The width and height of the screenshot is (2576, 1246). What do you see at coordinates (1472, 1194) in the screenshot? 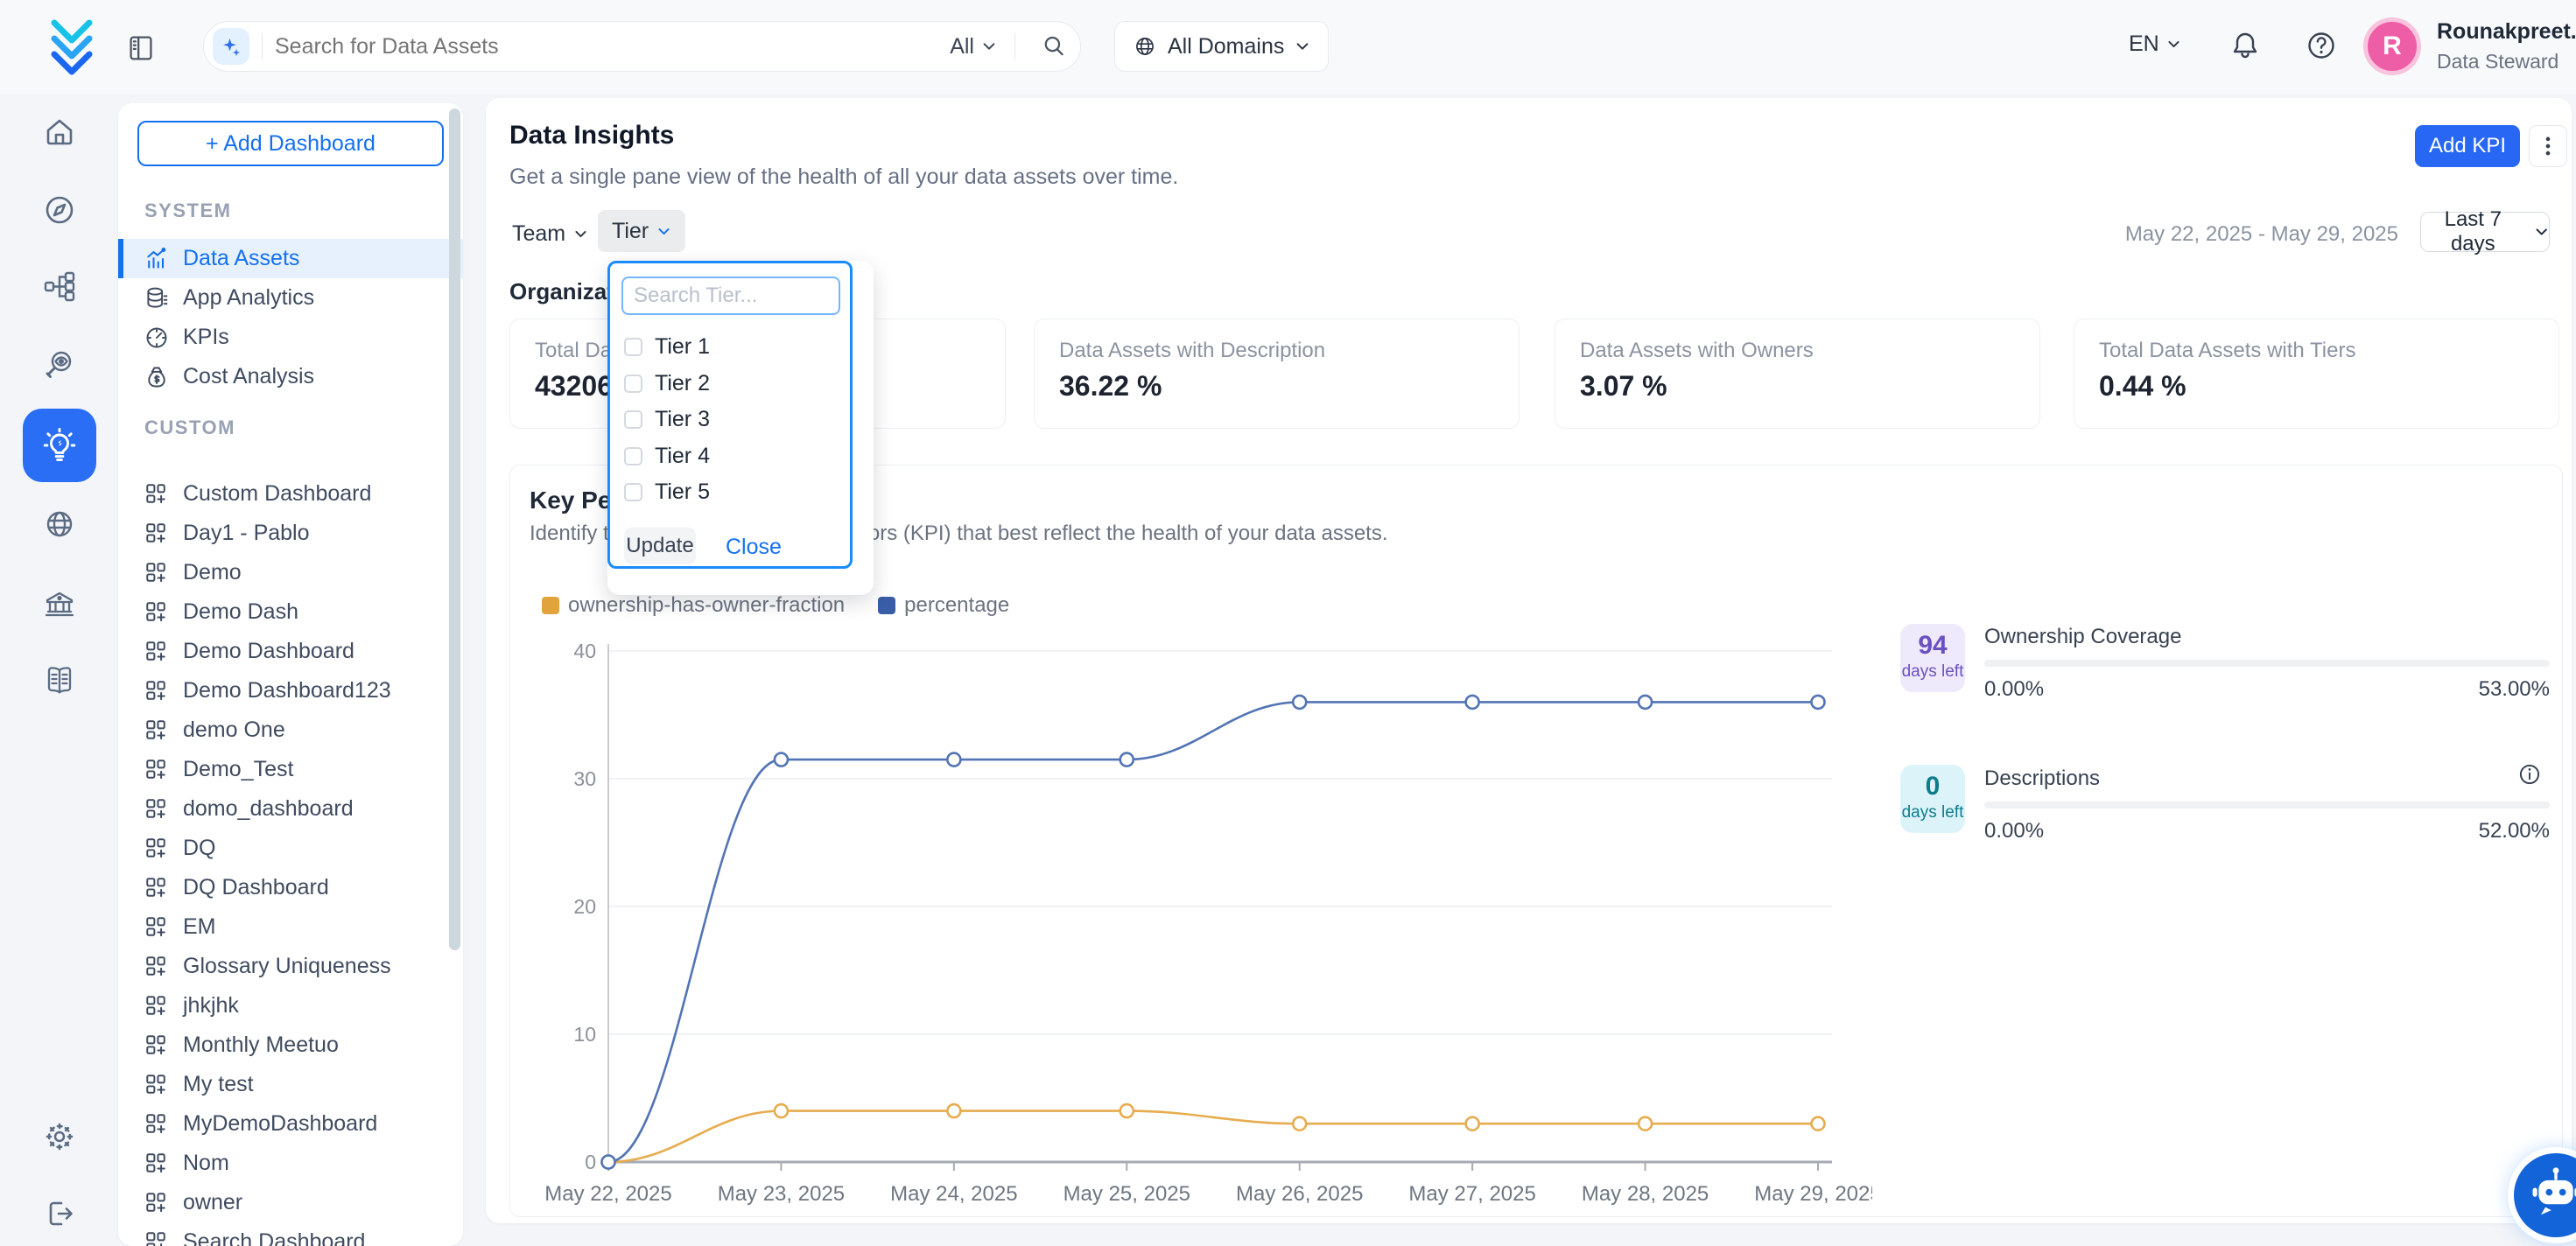
I see `svg-text: May 27, 2025` at bounding box center [1472, 1194].